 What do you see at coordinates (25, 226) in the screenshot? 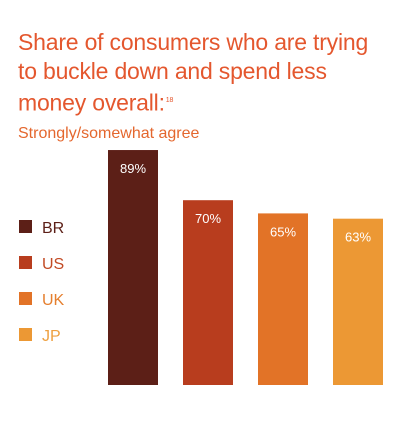
I see `legend-swatch-br` at bounding box center [25, 226].